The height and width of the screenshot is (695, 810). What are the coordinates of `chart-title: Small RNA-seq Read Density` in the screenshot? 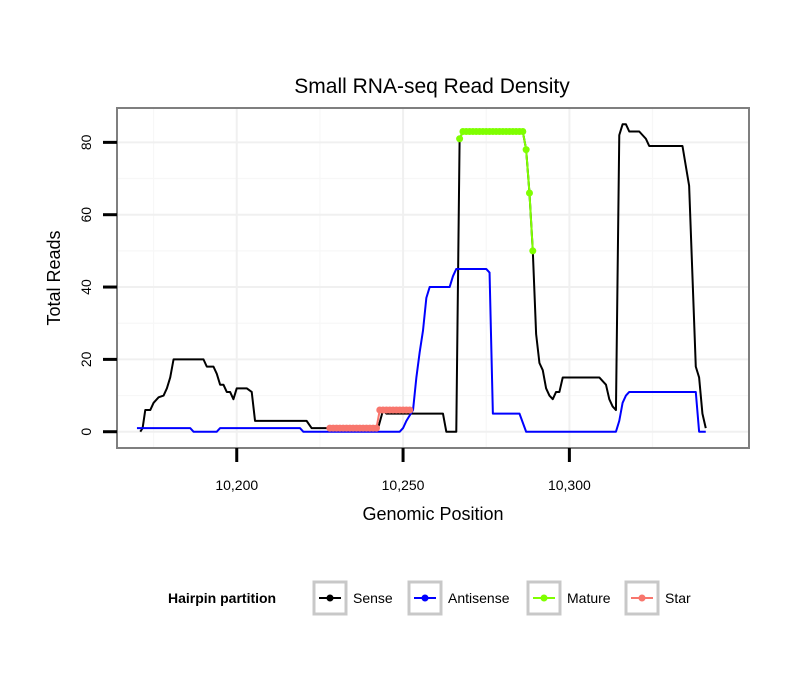 It's located at (432, 86).